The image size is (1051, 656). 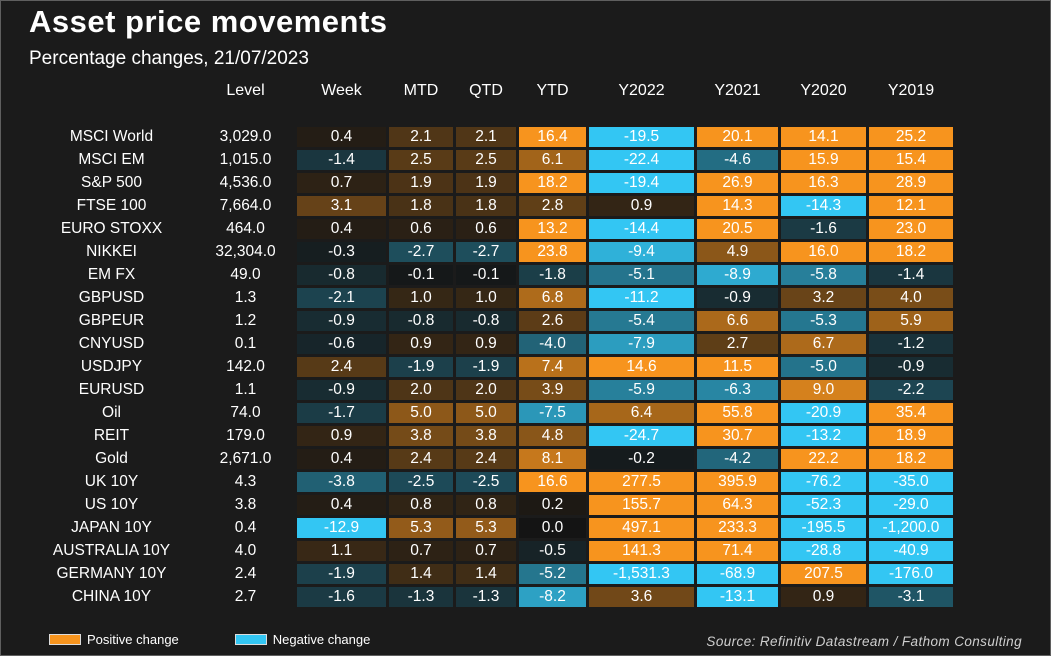 What do you see at coordinates (911, 229) in the screenshot?
I see `value-cell: 23.0` at bounding box center [911, 229].